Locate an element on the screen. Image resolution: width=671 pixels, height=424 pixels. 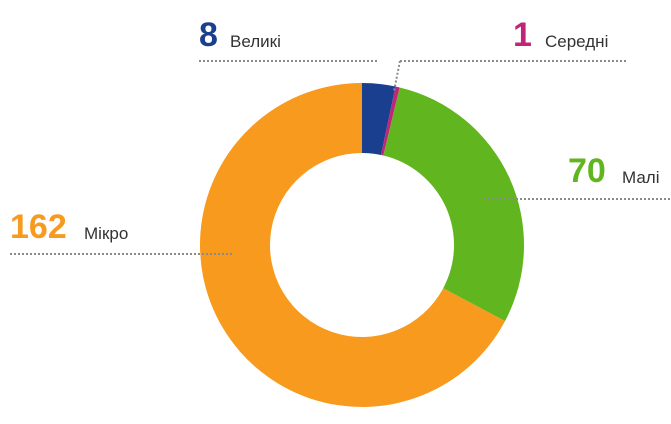
data-label-name-seredni: Середні is located at coordinates (576, 41).